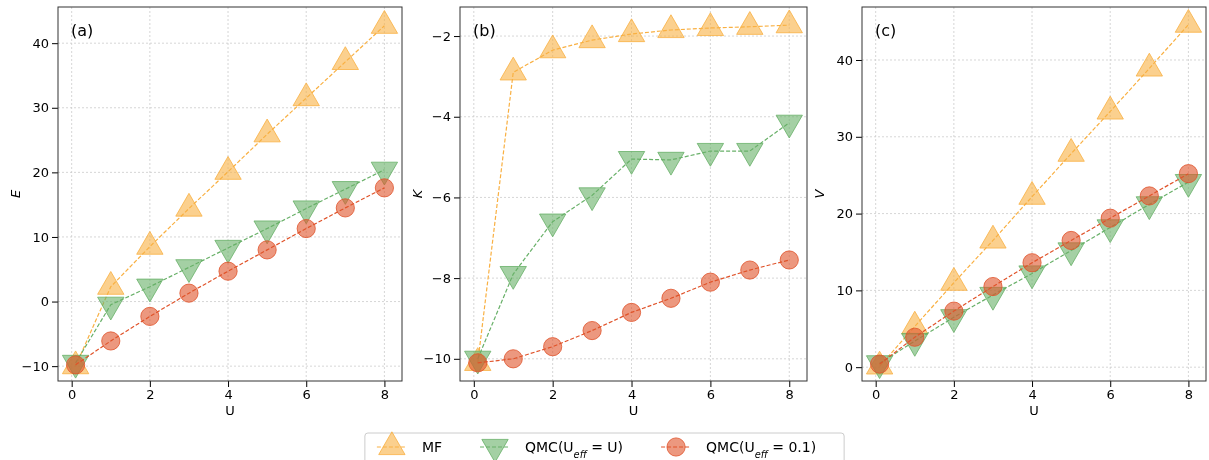 This screenshot has width=1209, height=460. What do you see at coordinates (484, 30) in the screenshot?
I see `annotation: (b)` at bounding box center [484, 30].